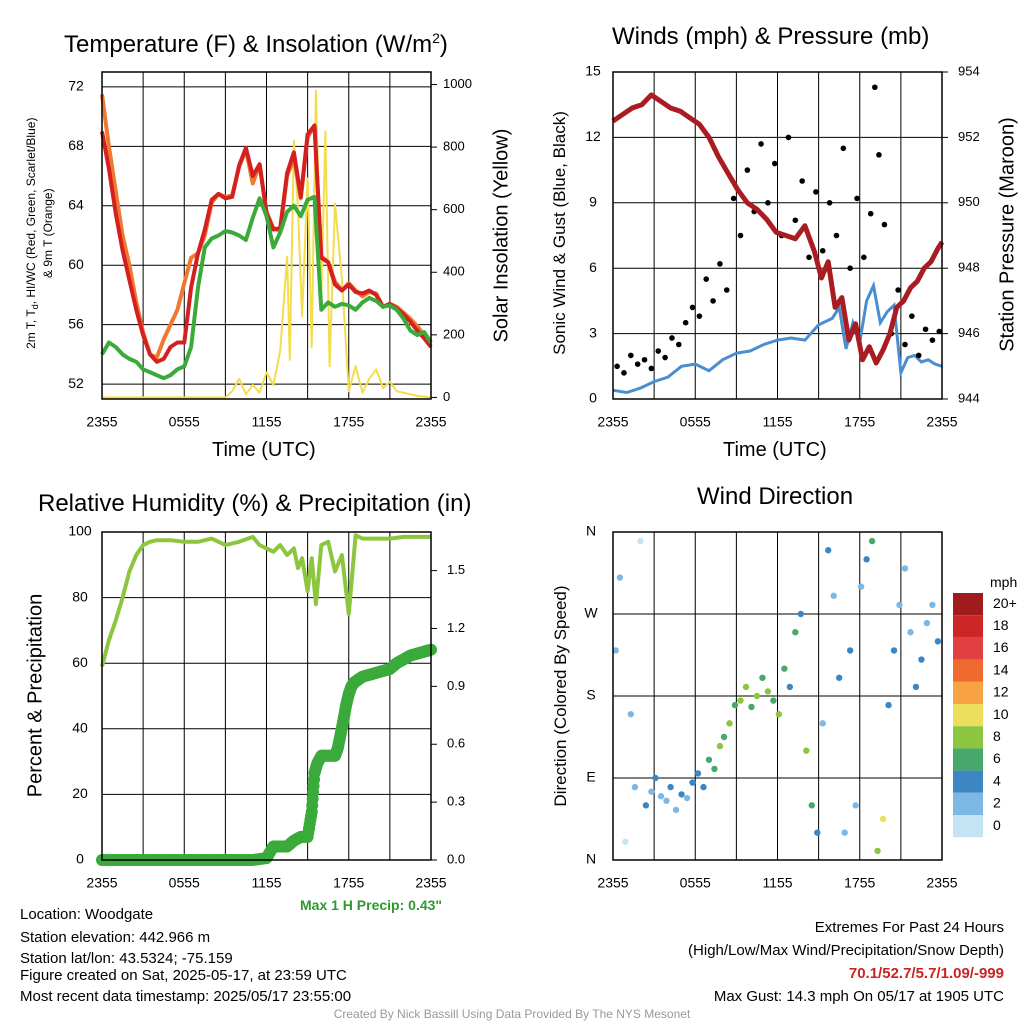 The height and width of the screenshot is (1024, 1024). What do you see at coordinates (115, 937) in the screenshot?
I see `info-elevation: Station elevation: 442.966 m` at bounding box center [115, 937].